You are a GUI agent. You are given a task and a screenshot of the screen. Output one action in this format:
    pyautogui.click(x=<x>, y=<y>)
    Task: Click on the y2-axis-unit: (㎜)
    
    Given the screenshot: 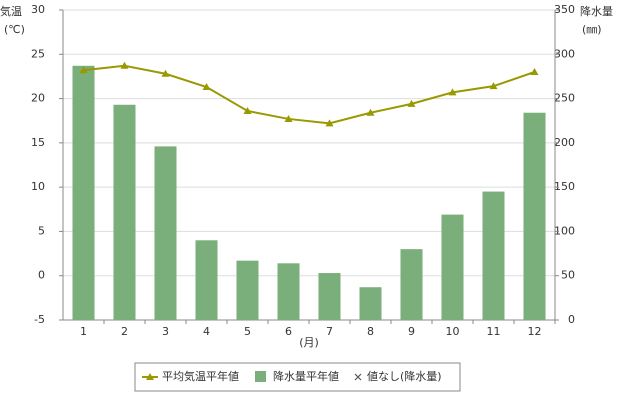 What is the action you would take?
    pyautogui.click(x=592, y=29)
    